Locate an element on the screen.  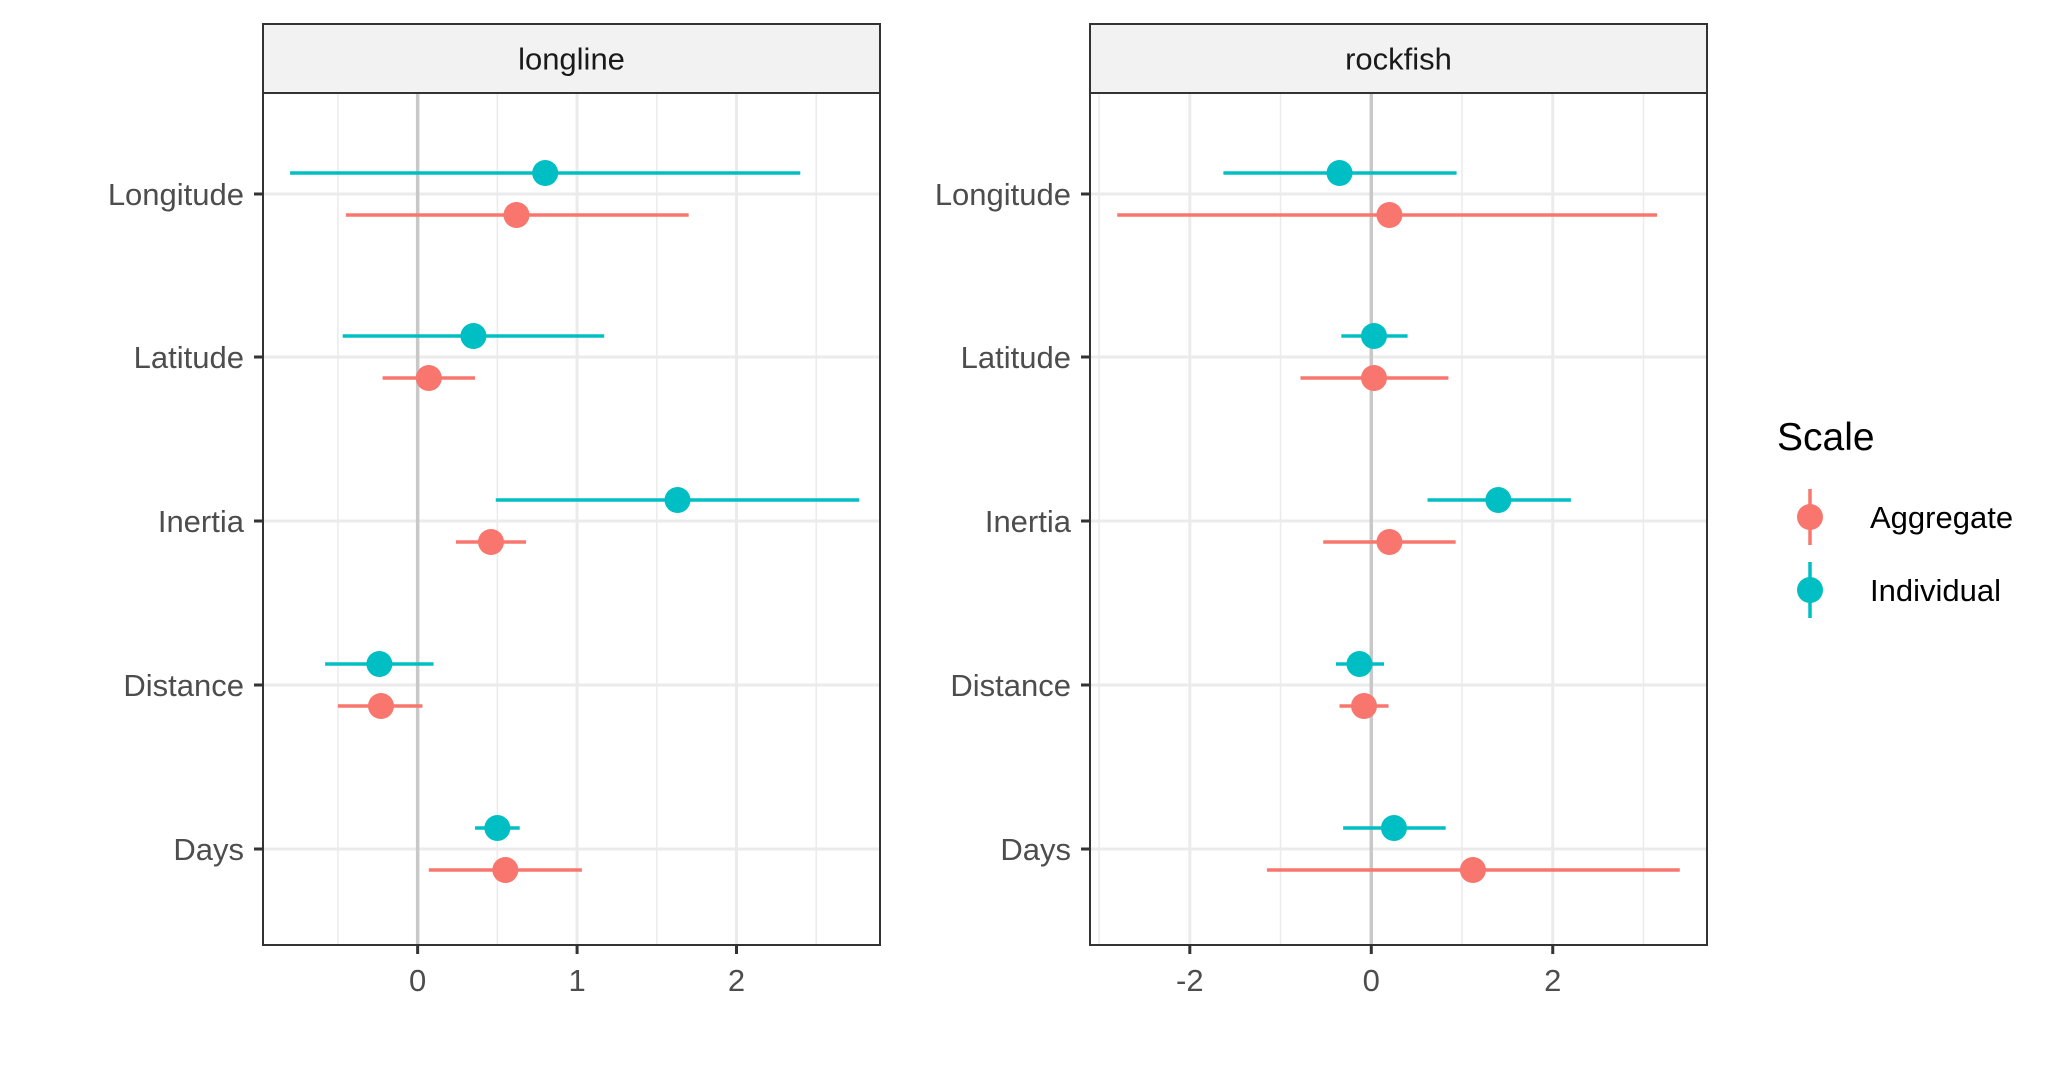
x-tick-label: -2 is located at coordinates (1190, 980).